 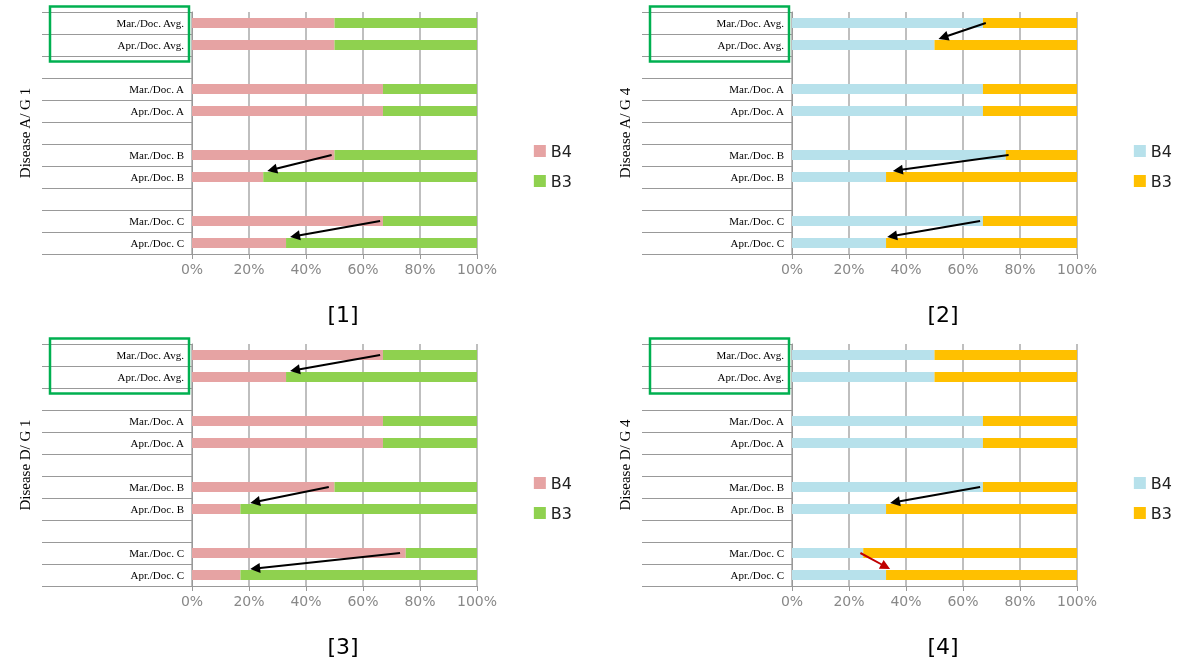 What do you see at coordinates (24, 465) in the screenshot?
I see `y-axis-title: Disease D/ G 1` at bounding box center [24, 465].